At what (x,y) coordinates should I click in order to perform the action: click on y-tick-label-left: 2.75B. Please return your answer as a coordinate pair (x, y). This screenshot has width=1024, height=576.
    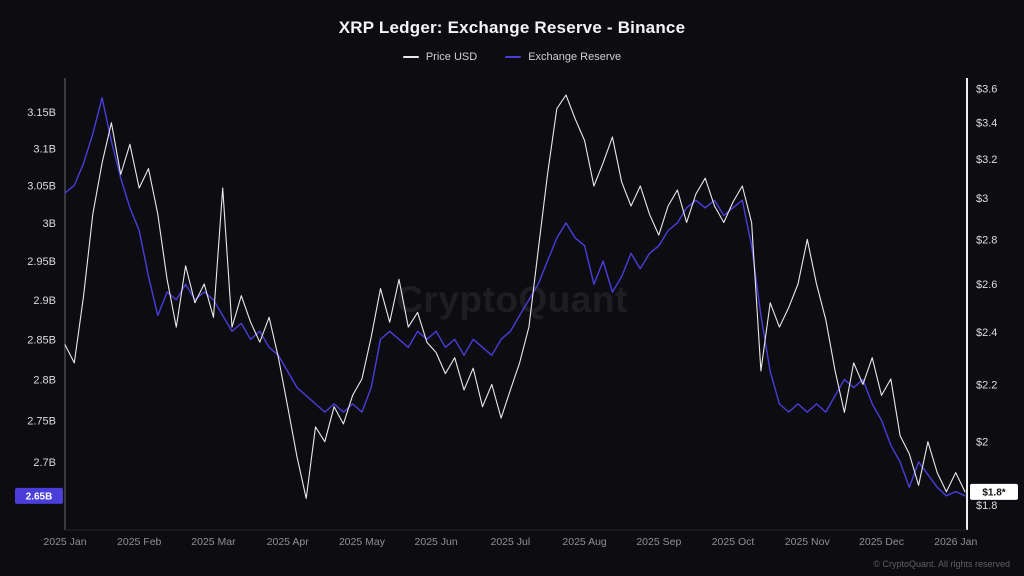
    Looking at the image, I should click on (41, 421).